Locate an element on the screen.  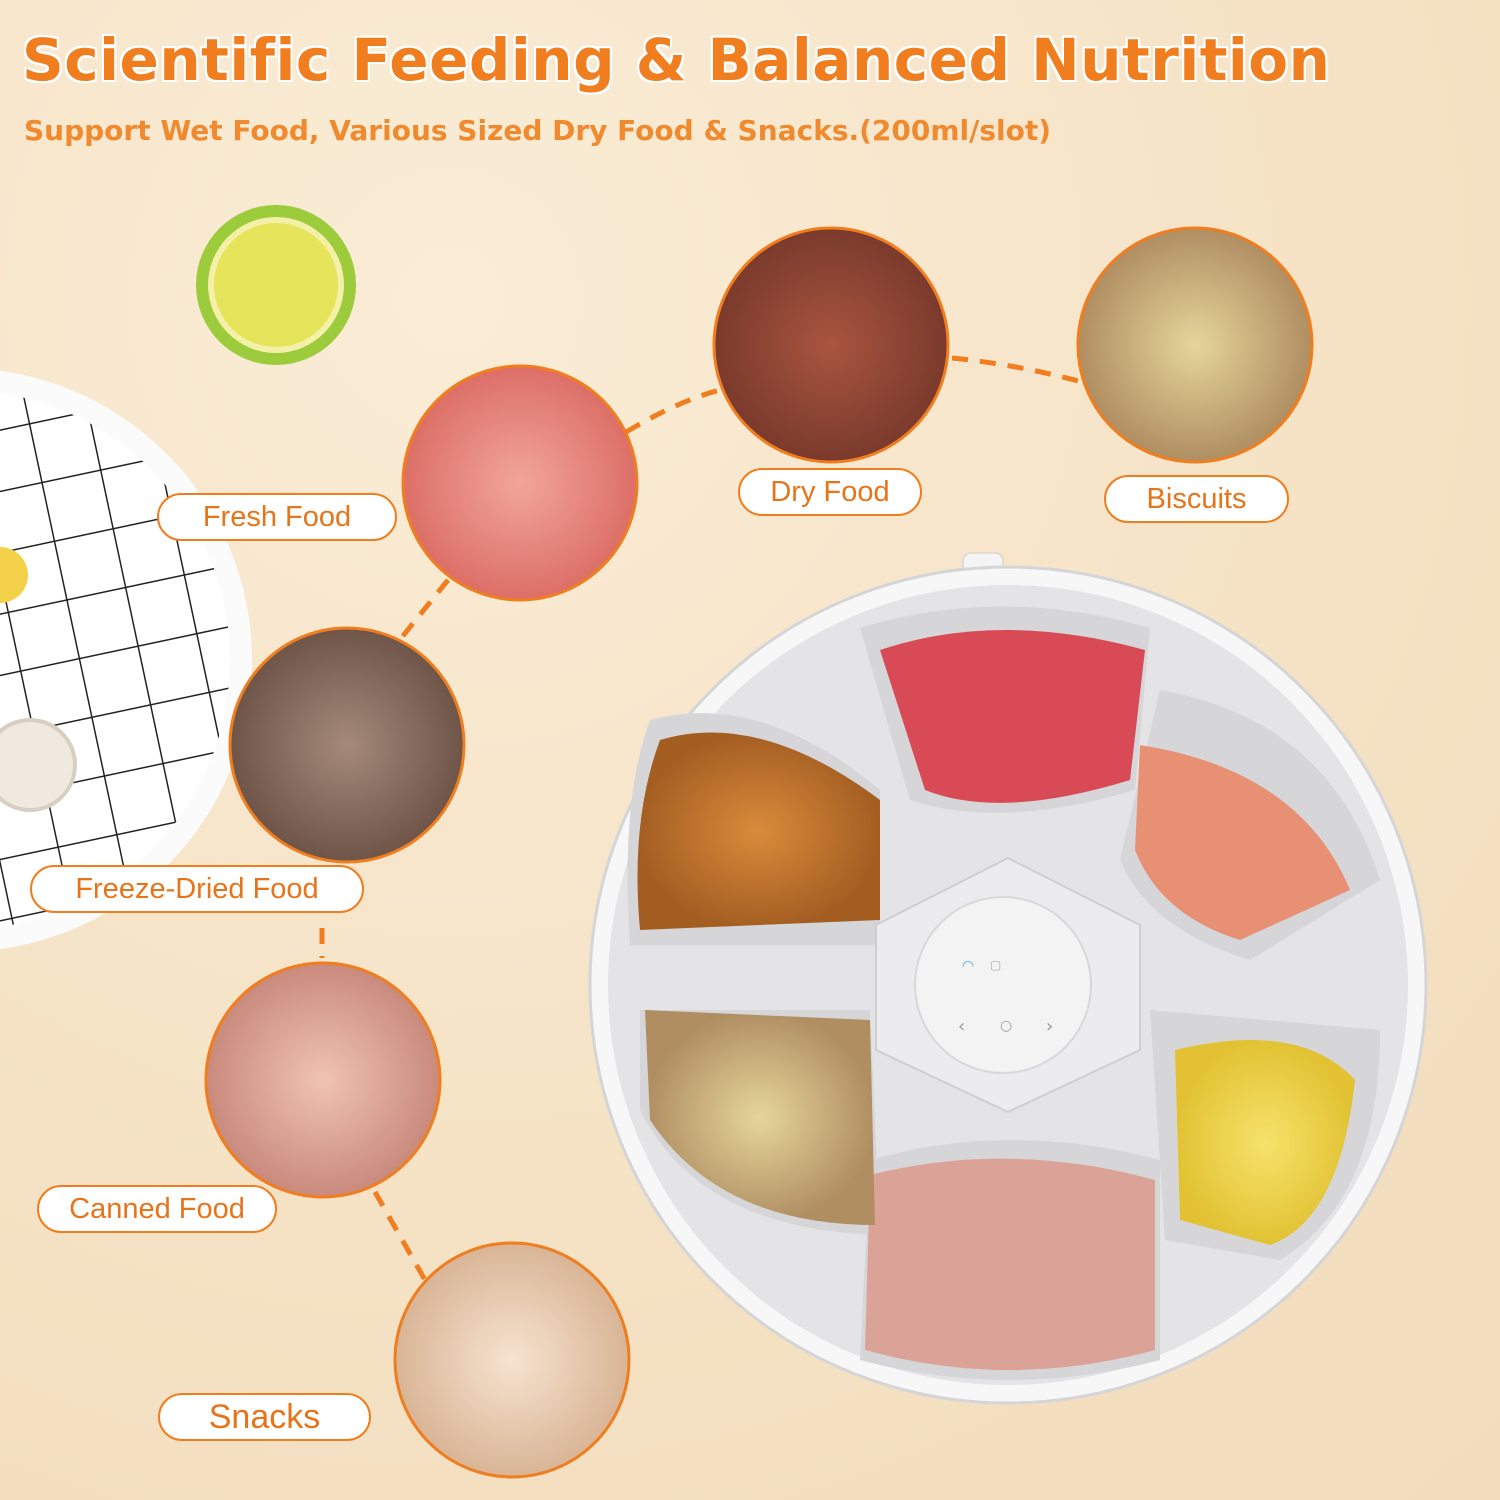
fresh-meat-image is located at coordinates (520, 483).